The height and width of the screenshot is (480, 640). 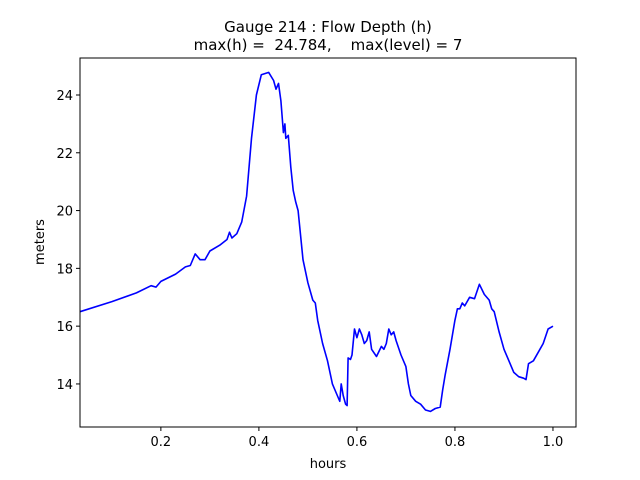 What do you see at coordinates (64, 327) in the screenshot?
I see `y-tick-label: 16` at bounding box center [64, 327].